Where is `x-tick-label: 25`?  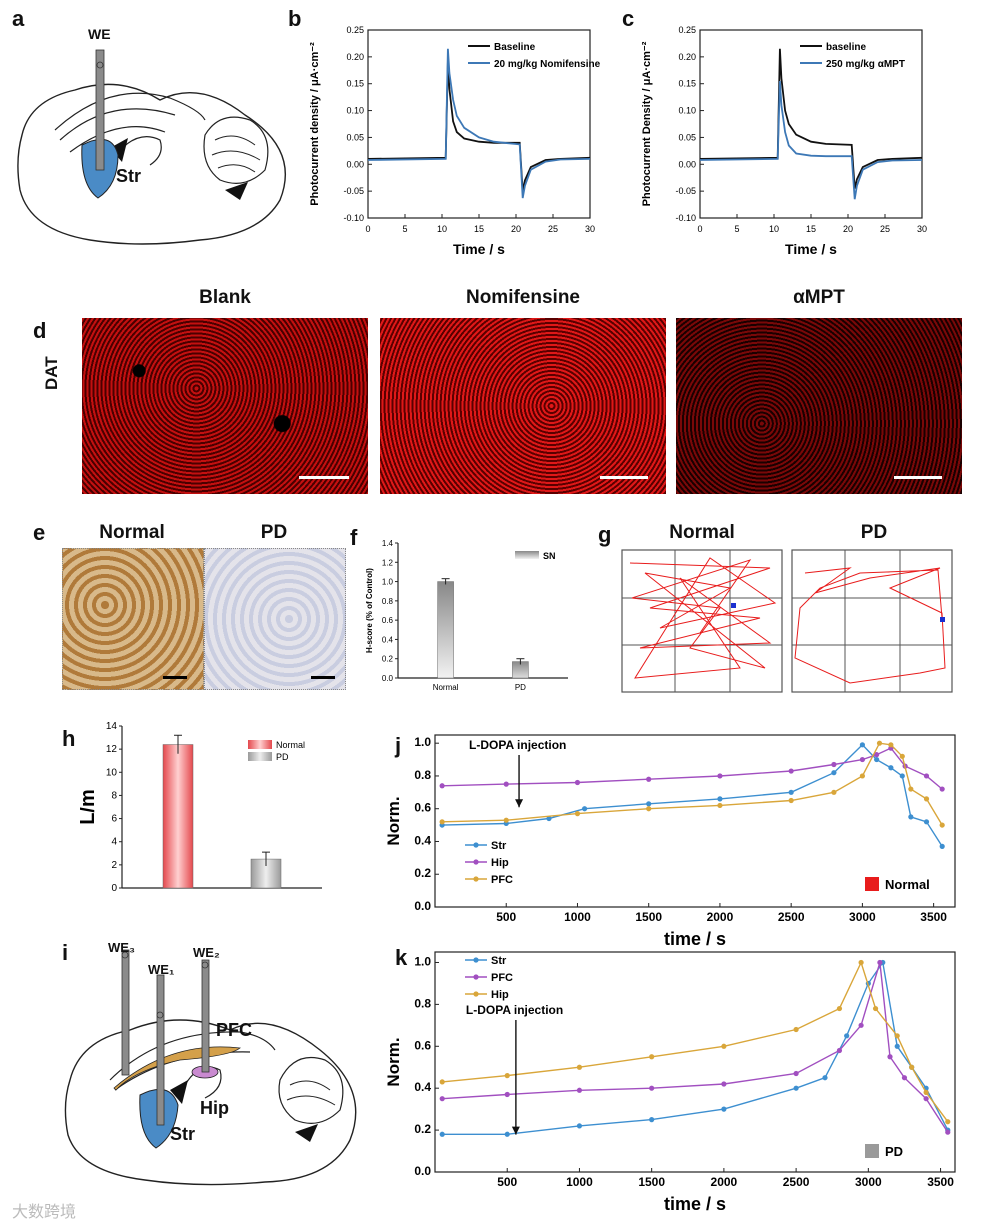 x-tick-label: 25 is located at coordinates (885, 229).